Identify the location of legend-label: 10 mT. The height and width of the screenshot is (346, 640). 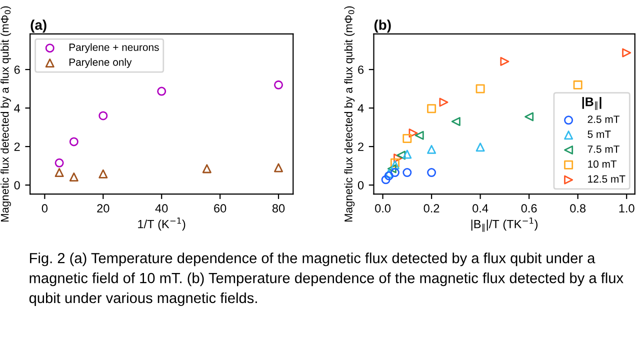
(602, 164).